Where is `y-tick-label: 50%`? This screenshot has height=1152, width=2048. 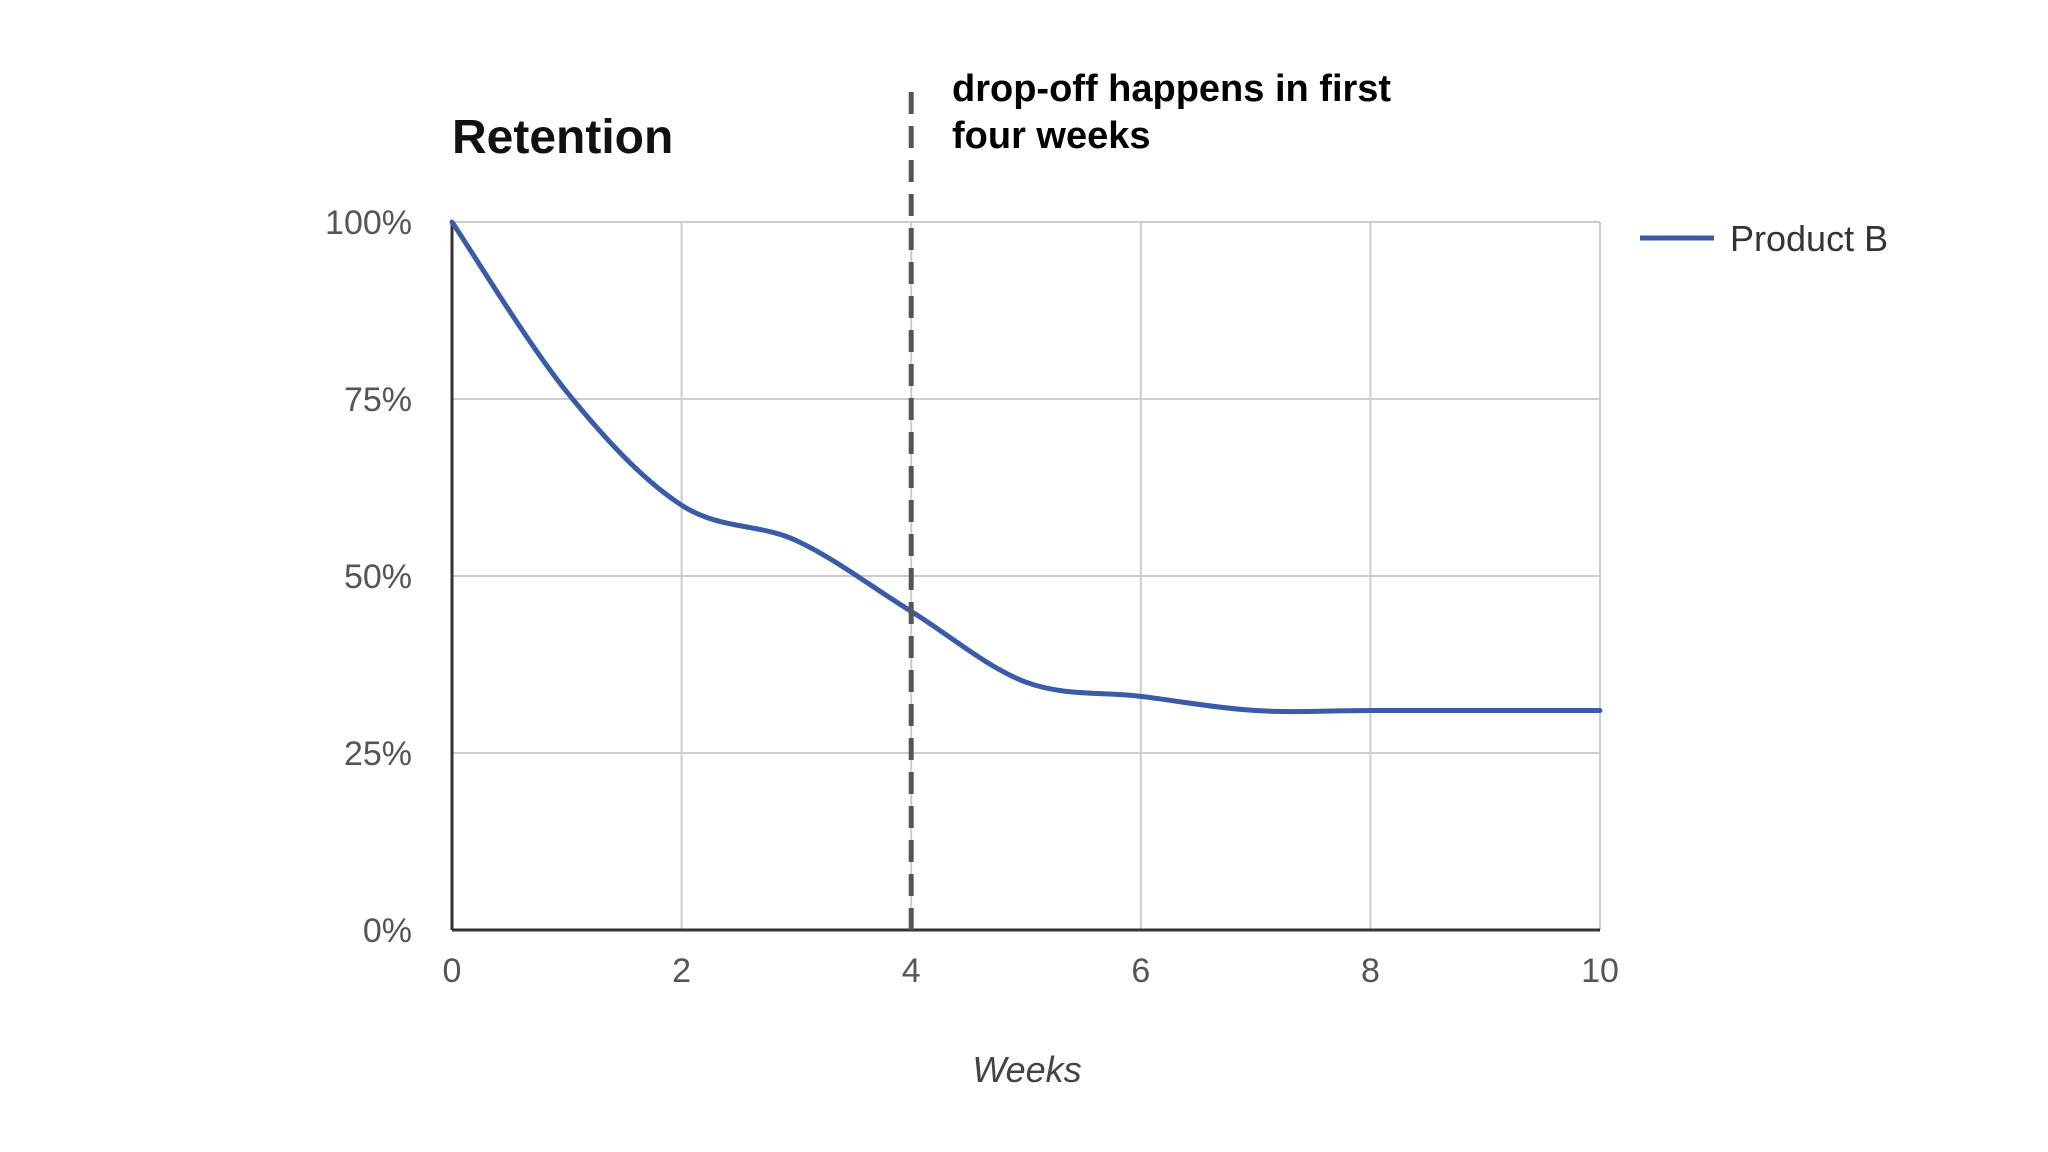
y-tick-label: 50% is located at coordinates (378, 577).